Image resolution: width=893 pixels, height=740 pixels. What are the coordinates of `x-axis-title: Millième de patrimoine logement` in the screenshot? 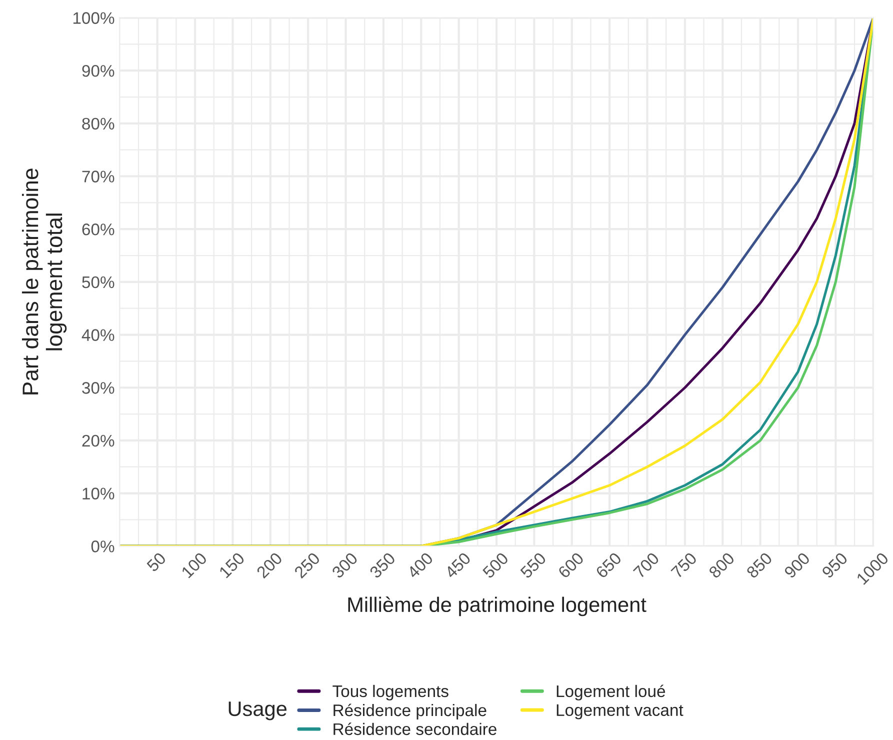 It's located at (497, 606).